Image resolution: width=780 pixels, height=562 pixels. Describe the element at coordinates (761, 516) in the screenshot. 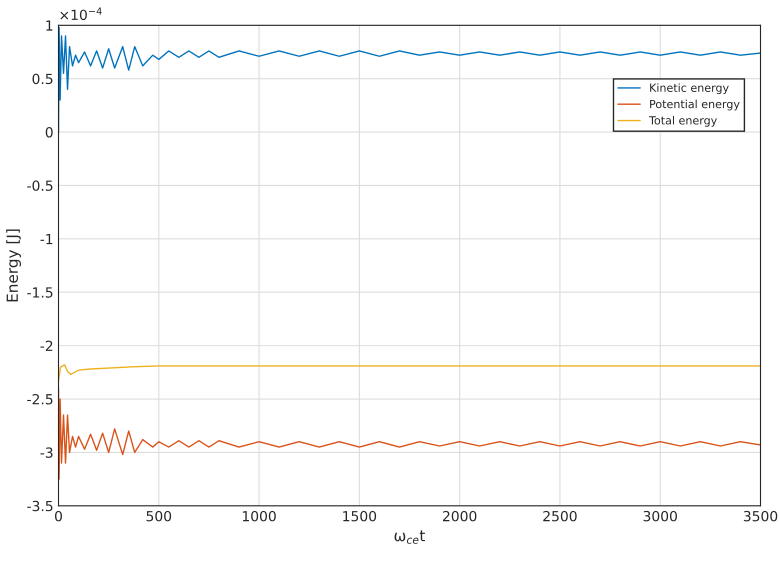

I see `x-tick-label: 3500` at that location.